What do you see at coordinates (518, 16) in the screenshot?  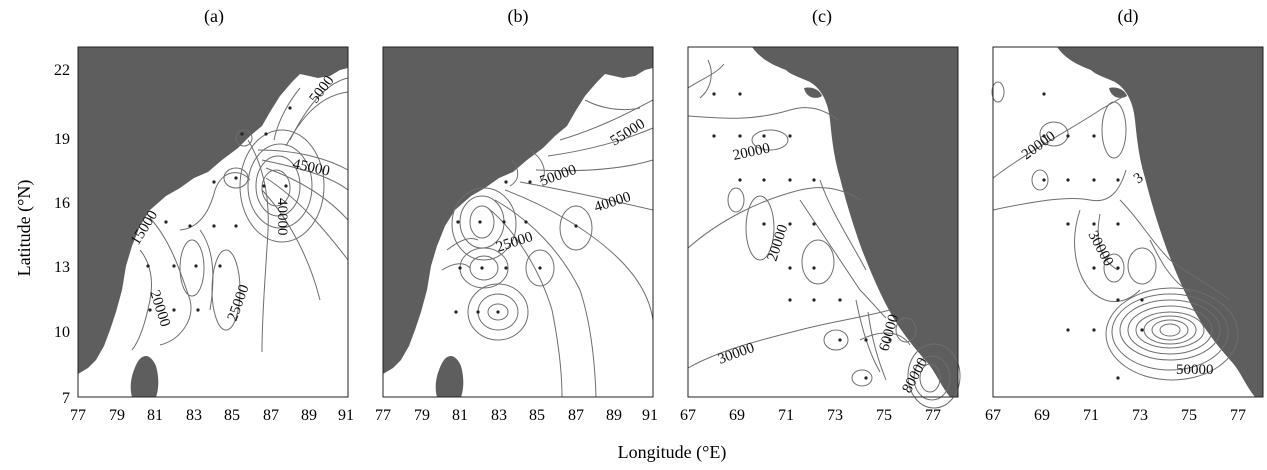 I see `panel-title: (b)` at bounding box center [518, 16].